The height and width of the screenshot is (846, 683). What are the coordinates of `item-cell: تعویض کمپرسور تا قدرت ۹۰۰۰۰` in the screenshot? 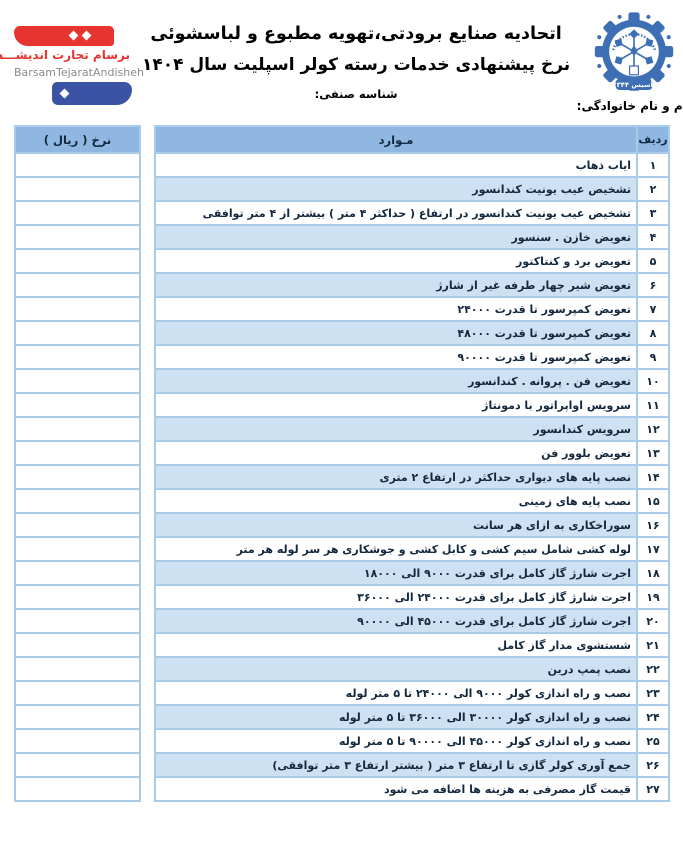 It's located at (396, 357).